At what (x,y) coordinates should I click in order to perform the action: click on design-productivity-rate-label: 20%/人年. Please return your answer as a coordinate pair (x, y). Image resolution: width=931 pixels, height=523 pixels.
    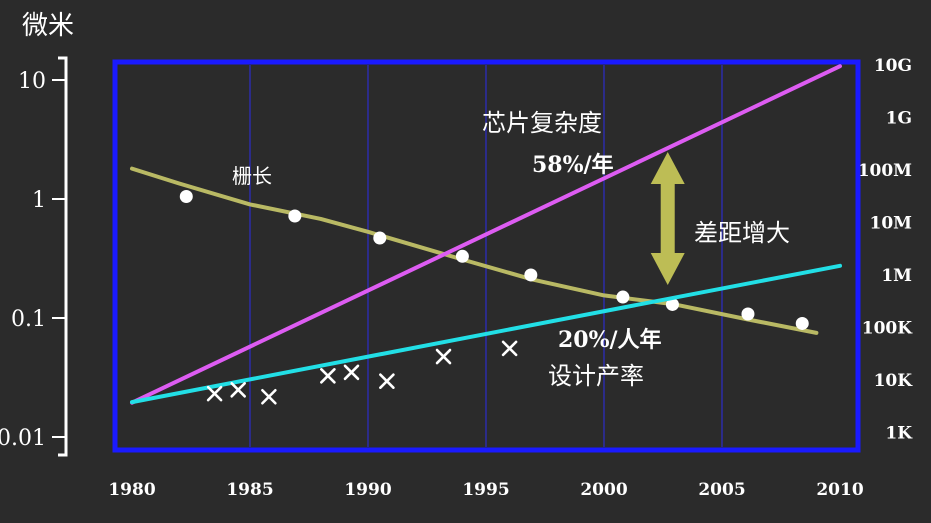
    Looking at the image, I should click on (610, 340).